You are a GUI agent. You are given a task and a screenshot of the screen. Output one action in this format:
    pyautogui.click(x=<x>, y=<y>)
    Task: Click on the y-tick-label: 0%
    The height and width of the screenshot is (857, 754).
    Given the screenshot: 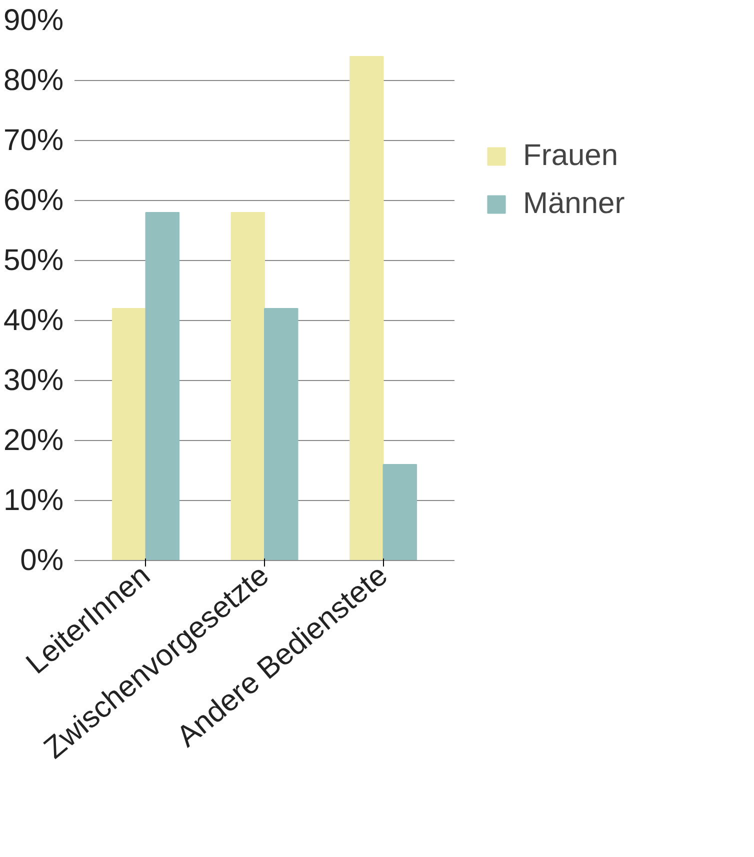 What is the action you would take?
    pyautogui.click(x=42, y=560)
    